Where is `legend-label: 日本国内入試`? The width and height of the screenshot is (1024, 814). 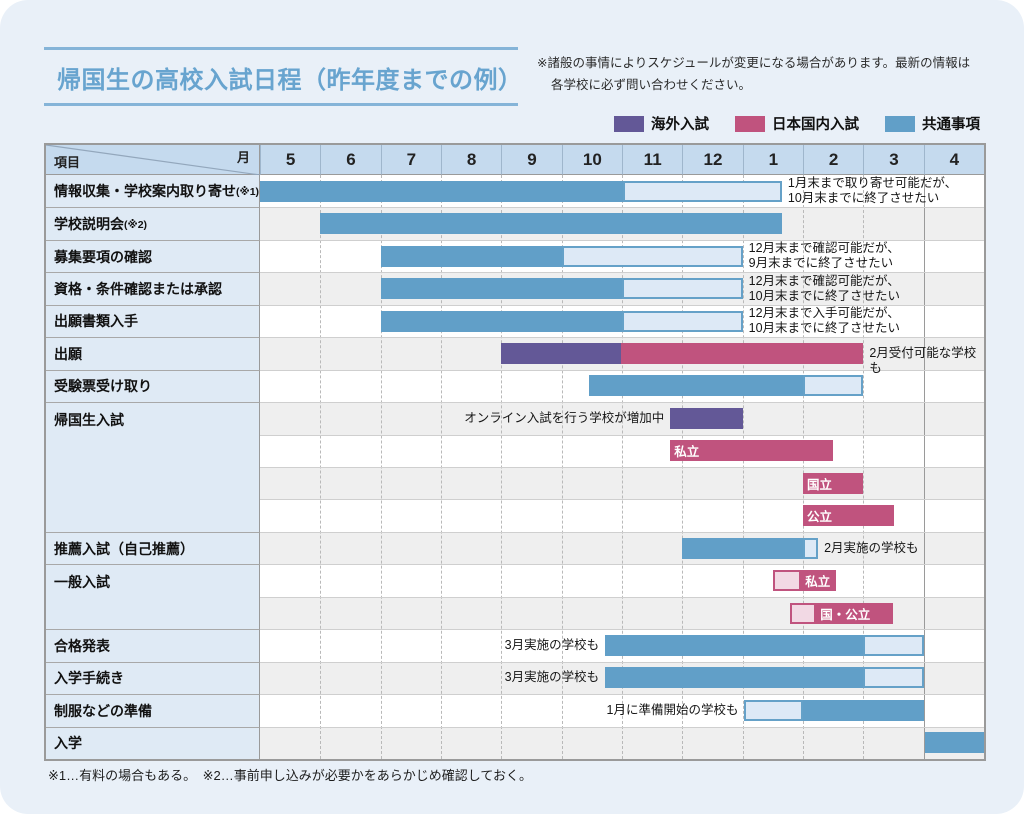
legend-label: 日本国内入試 is located at coordinates (815, 125).